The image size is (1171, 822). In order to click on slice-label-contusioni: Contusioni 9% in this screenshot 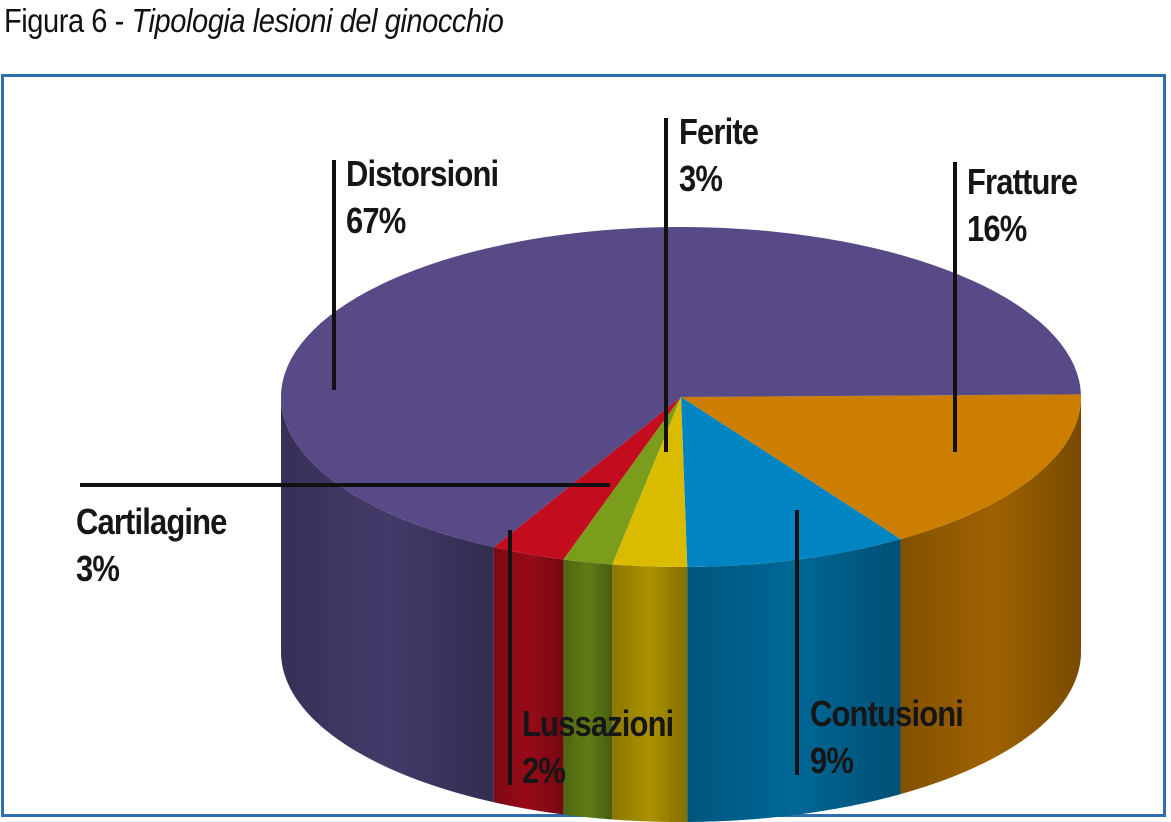, I will do `click(887, 737)`.